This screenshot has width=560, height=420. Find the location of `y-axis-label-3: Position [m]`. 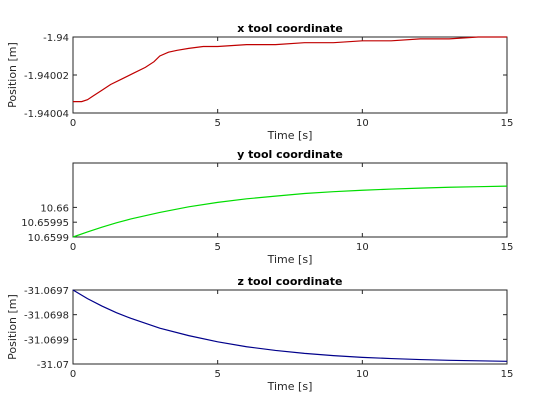

y-axis-label-3: Position [m] is located at coordinates (12, 327).